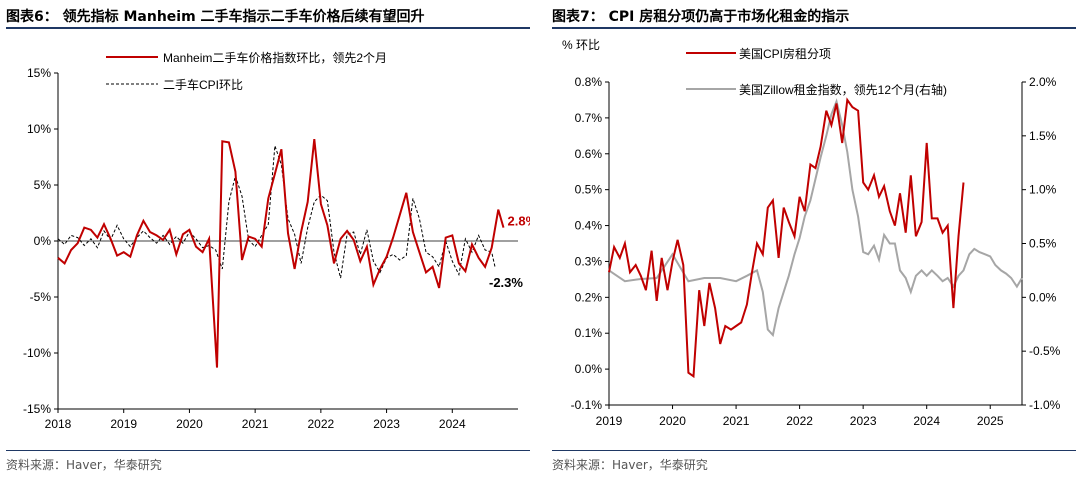 The height and width of the screenshot is (479, 1080). Describe the element at coordinates (581, 45) in the screenshot. I see `right-y-axis-title: % 环比` at that location.